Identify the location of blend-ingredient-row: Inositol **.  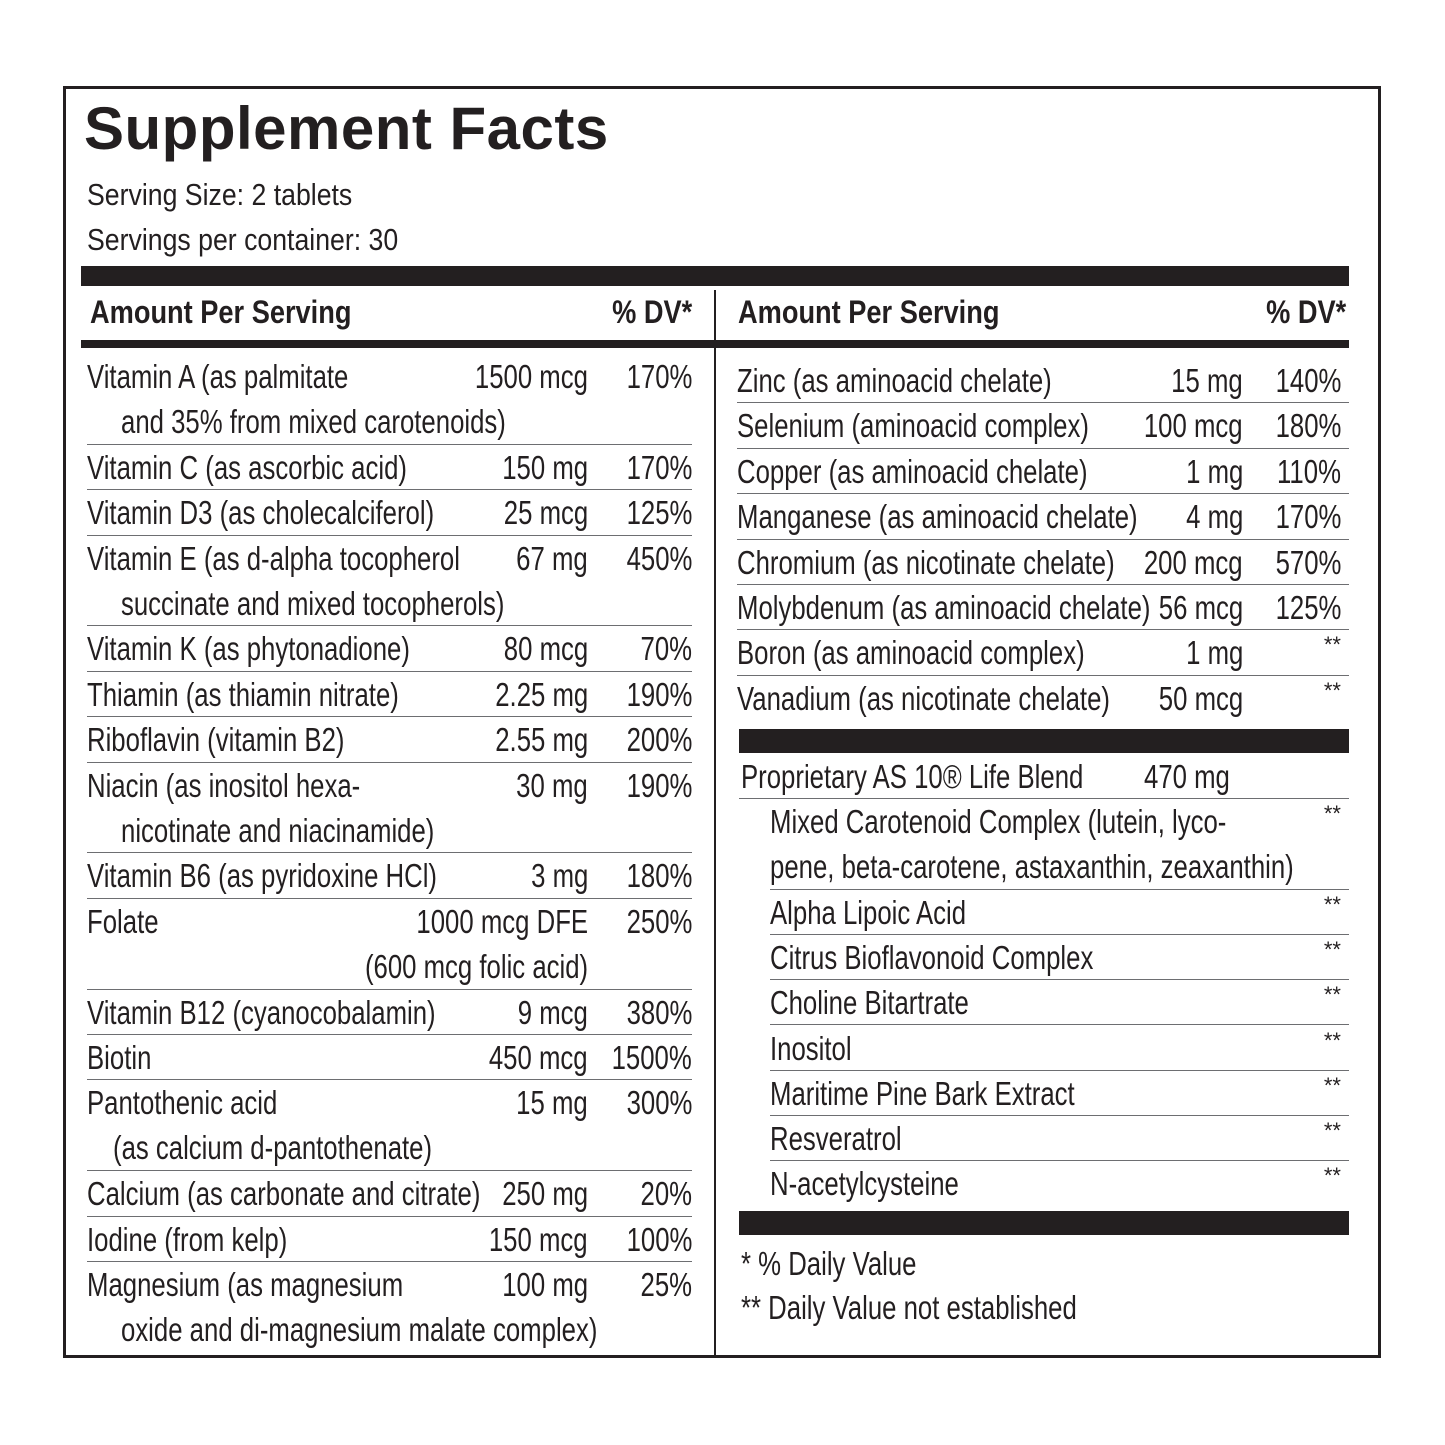
(1059, 1048).